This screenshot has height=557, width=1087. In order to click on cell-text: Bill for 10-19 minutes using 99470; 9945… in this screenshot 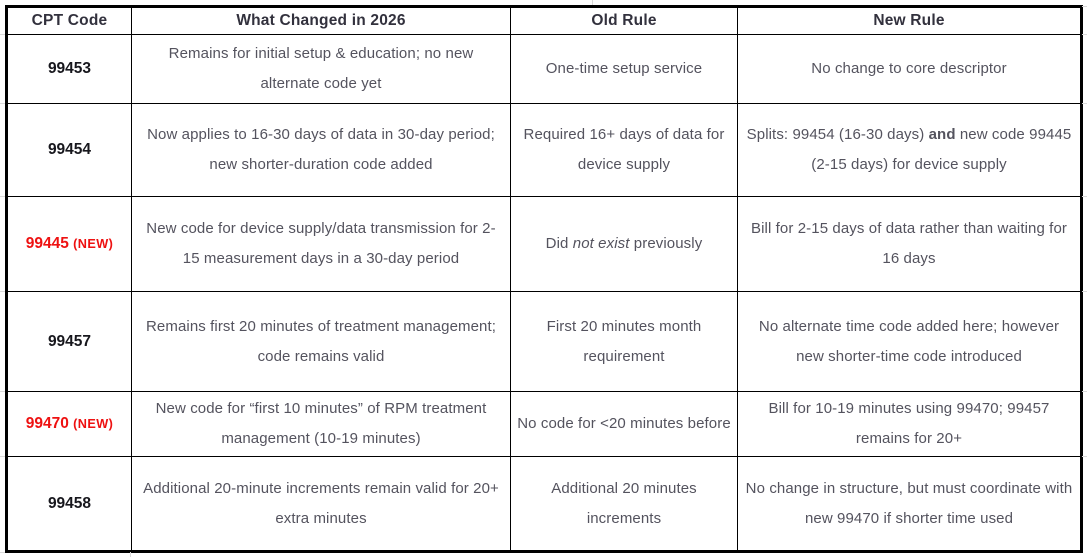, I will do `click(909, 423)`.